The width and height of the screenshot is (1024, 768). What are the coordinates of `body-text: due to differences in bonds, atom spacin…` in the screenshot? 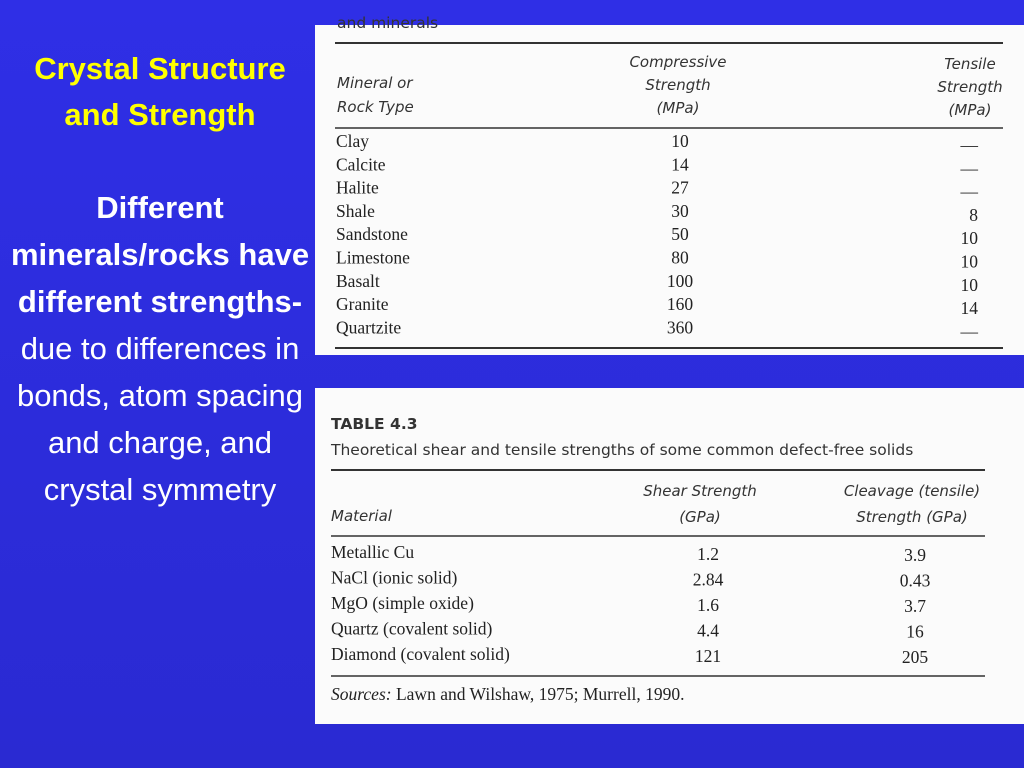 It's located at (160, 419).